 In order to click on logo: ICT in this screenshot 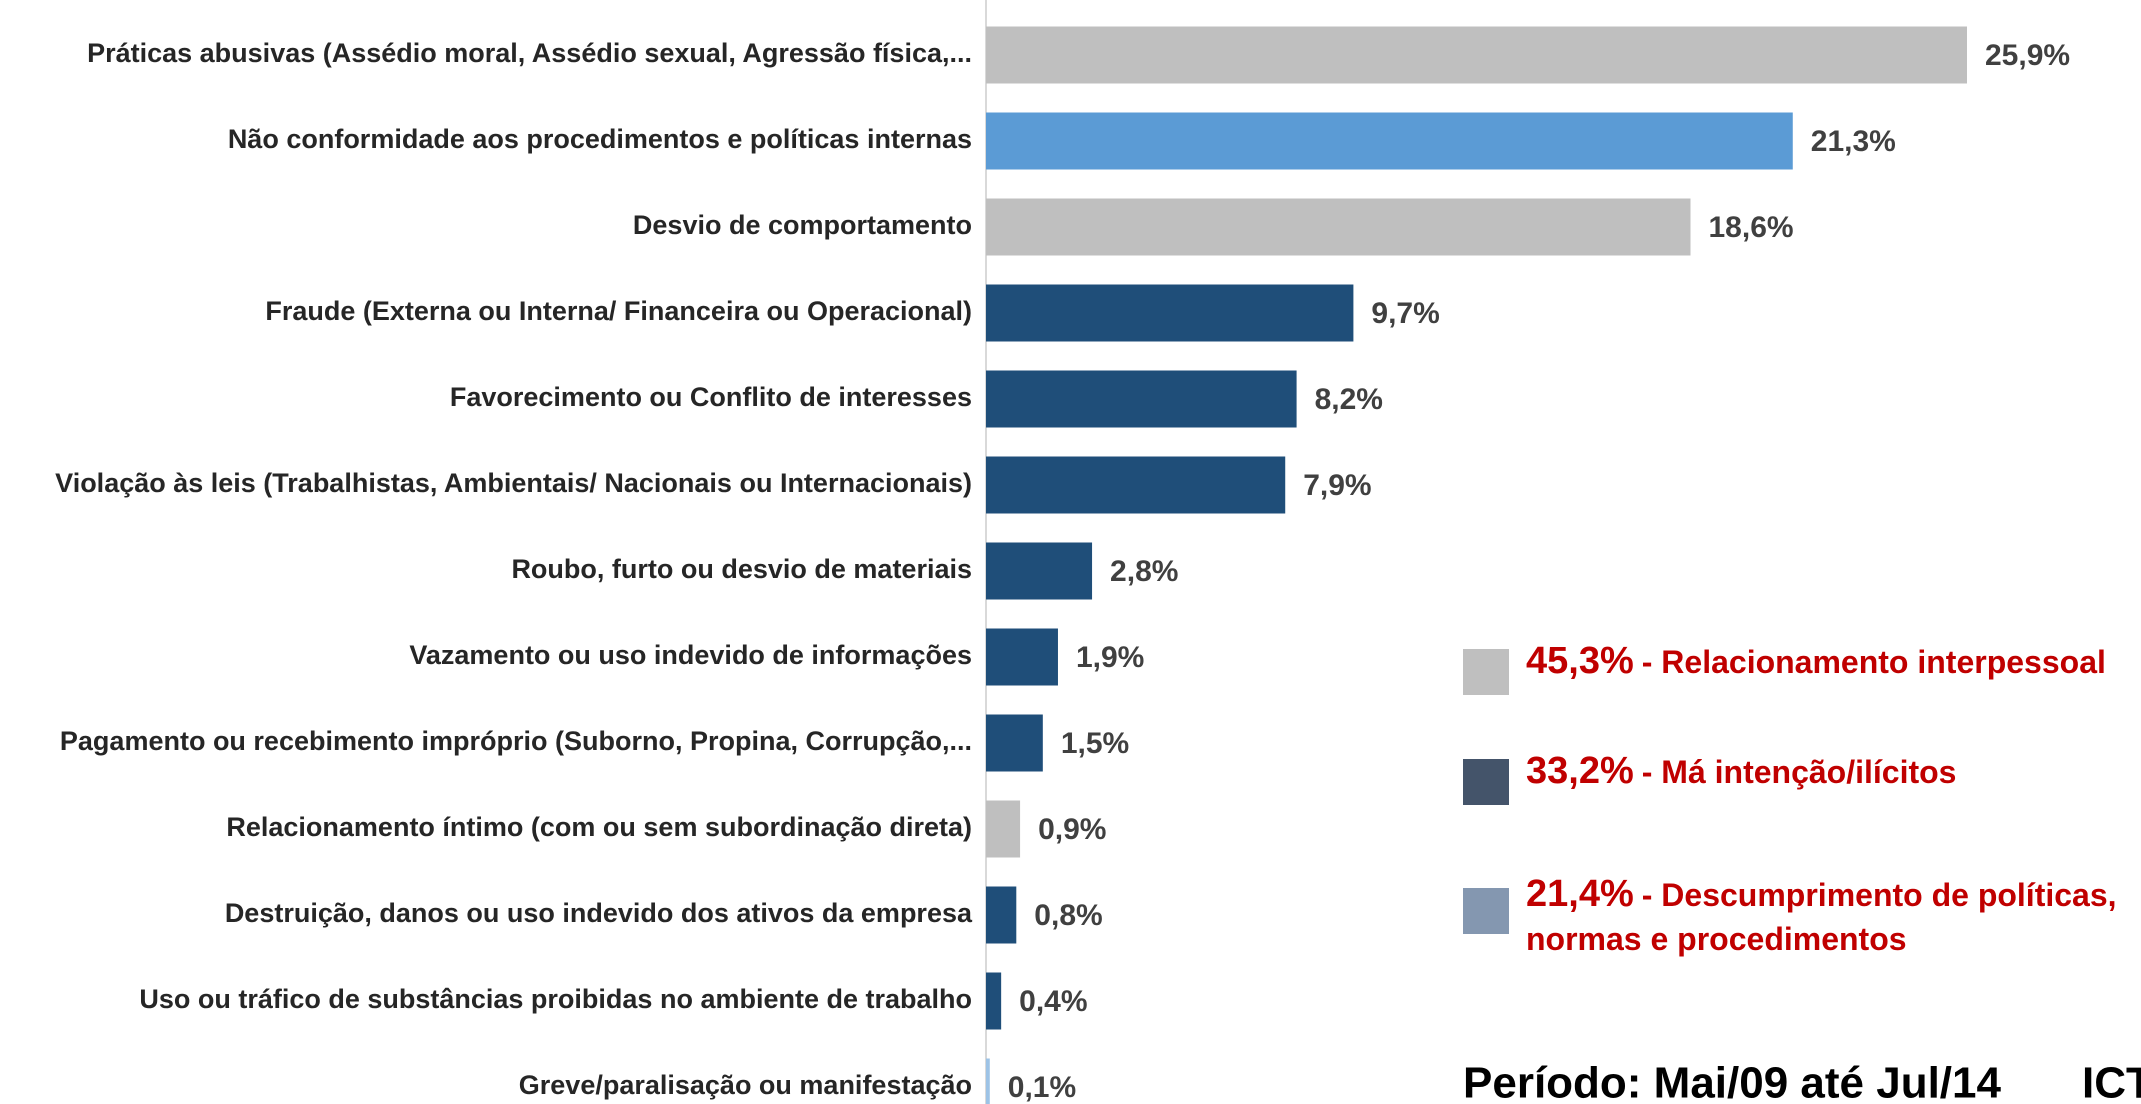, I will do `click(2111, 1081)`.